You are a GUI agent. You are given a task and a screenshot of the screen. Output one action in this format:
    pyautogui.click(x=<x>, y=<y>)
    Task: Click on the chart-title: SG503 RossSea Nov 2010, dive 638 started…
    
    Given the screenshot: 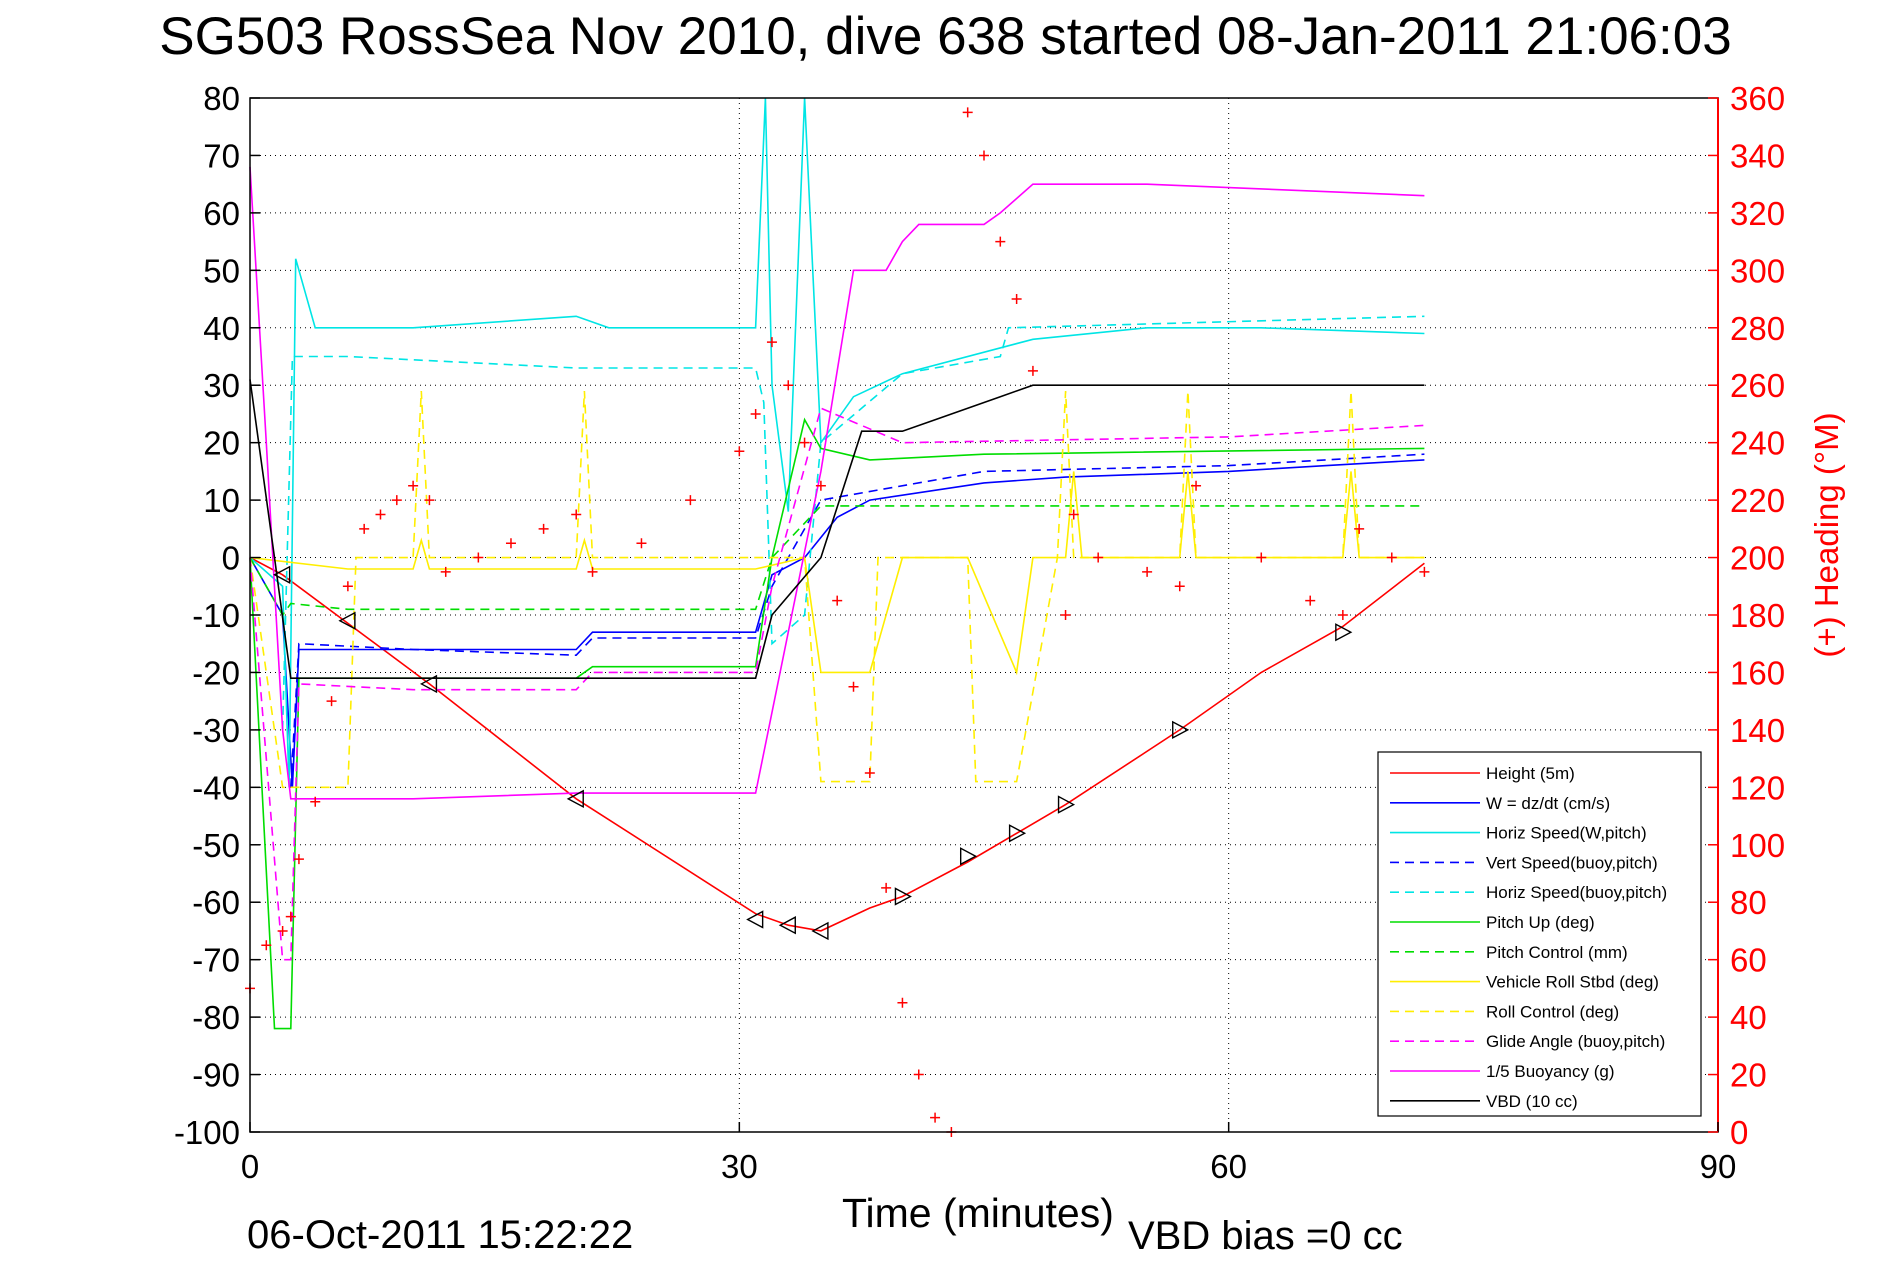 What is the action you would take?
    pyautogui.click(x=945, y=36)
    